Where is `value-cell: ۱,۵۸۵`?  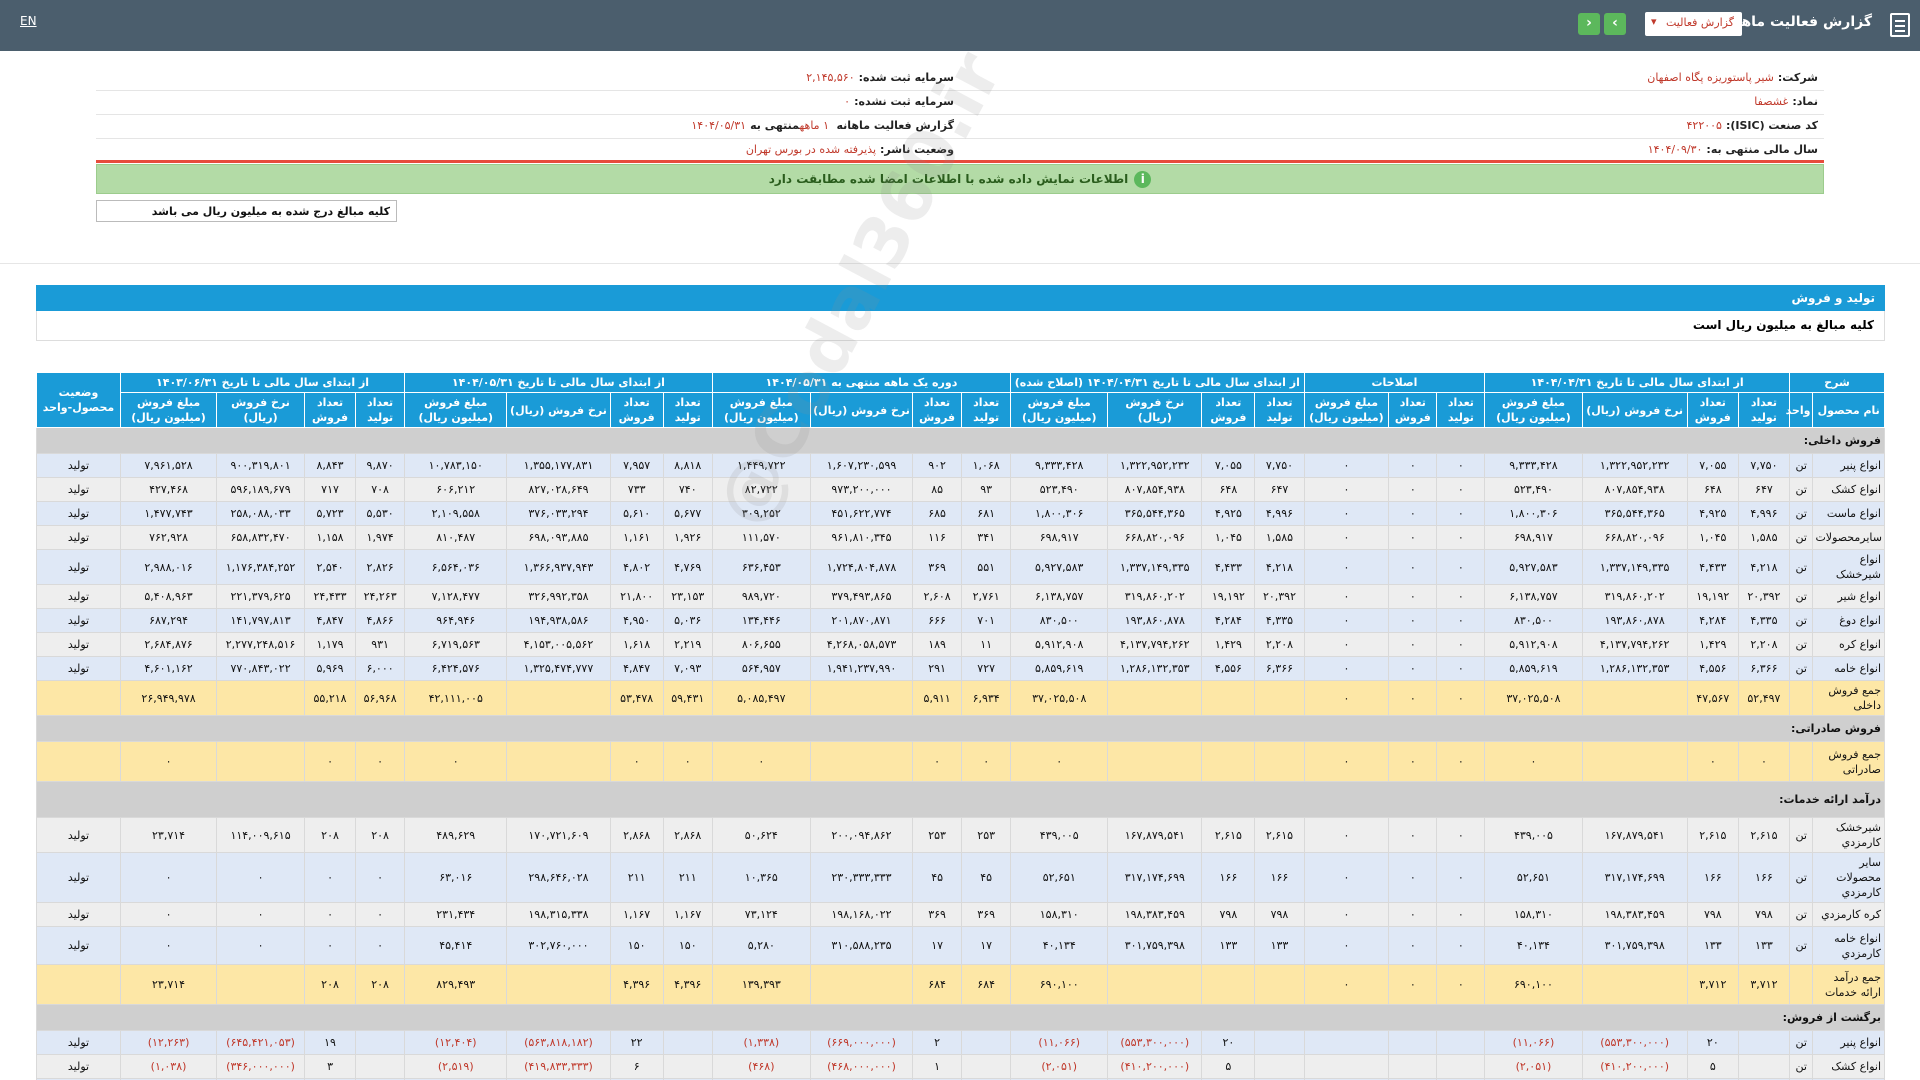
value-cell: ۱,۵۸۵ is located at coordinates (1763, 537).